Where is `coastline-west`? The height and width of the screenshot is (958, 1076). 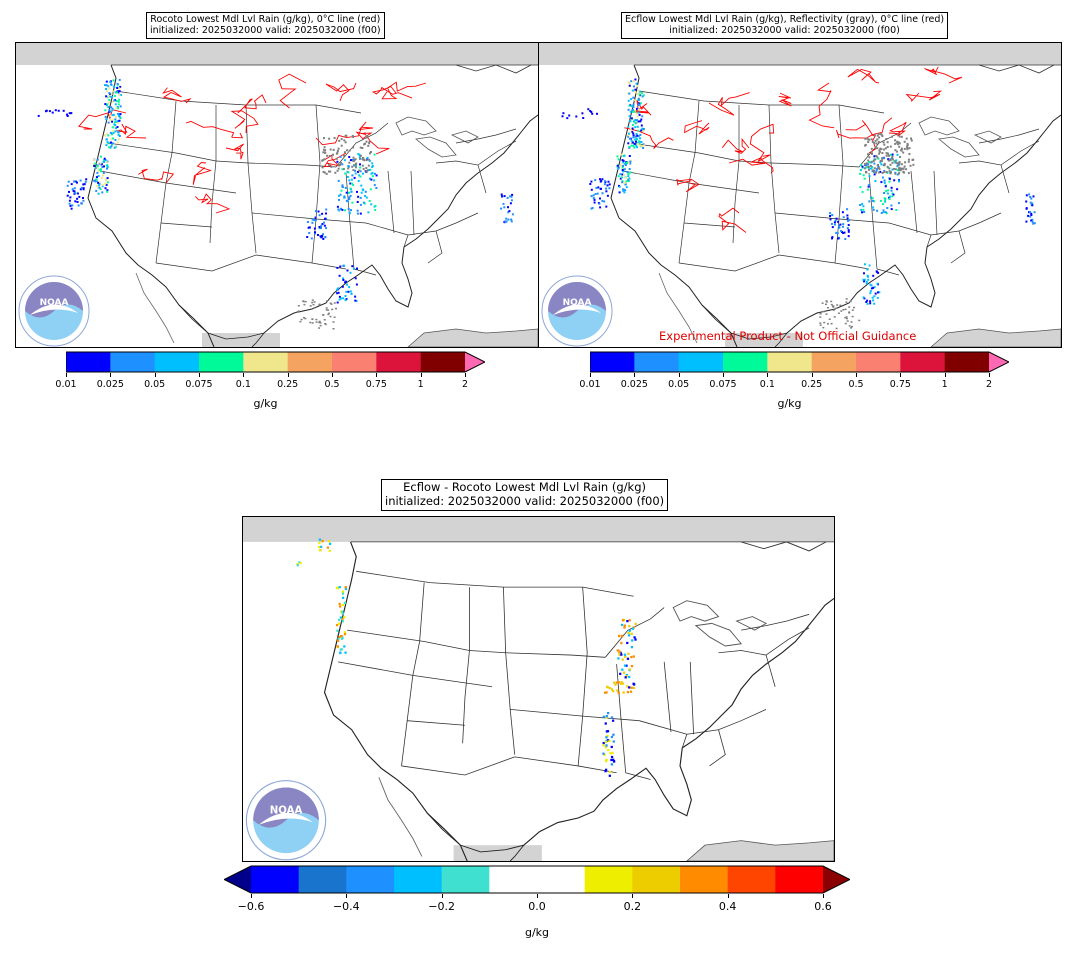
coastline-west is located at coordinates (674, 205).